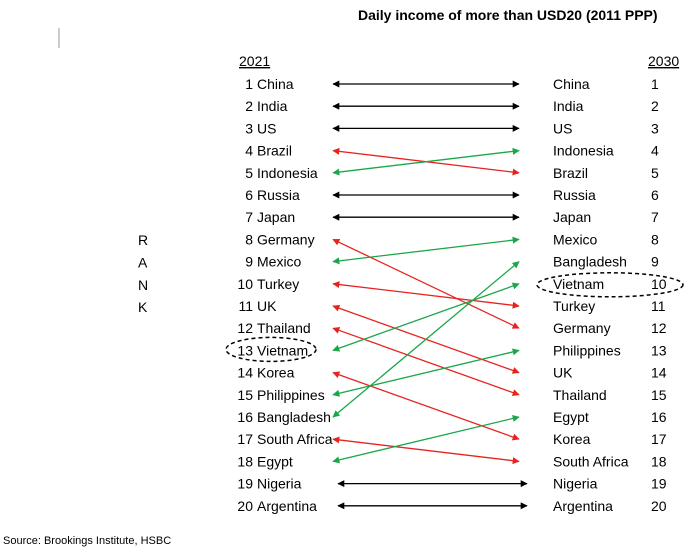 The width and height of the screenshot is (698, 550). I want to click on country-2021-russia: Russia, so click(278, 195).